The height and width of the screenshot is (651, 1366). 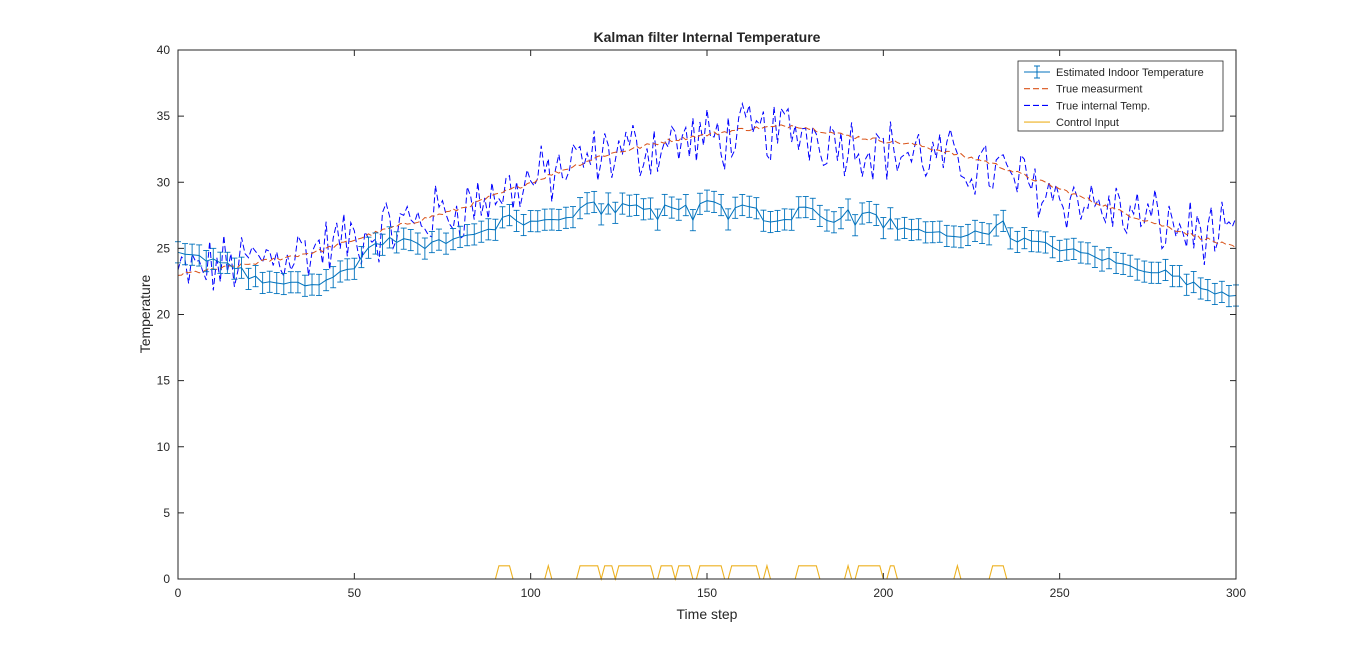 I want to click on legend-box, so click(x=1120, y=96).